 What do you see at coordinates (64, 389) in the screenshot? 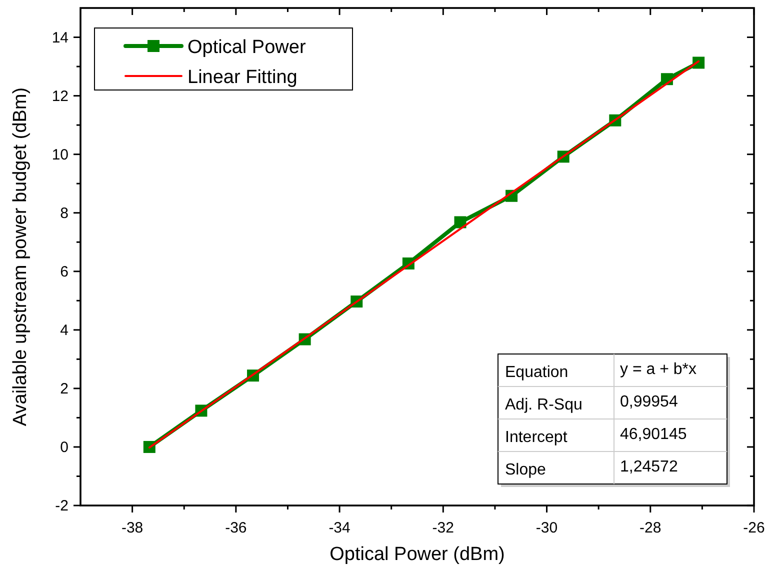
I see `y-tick-label: 2` at bounding box center [64, 389].